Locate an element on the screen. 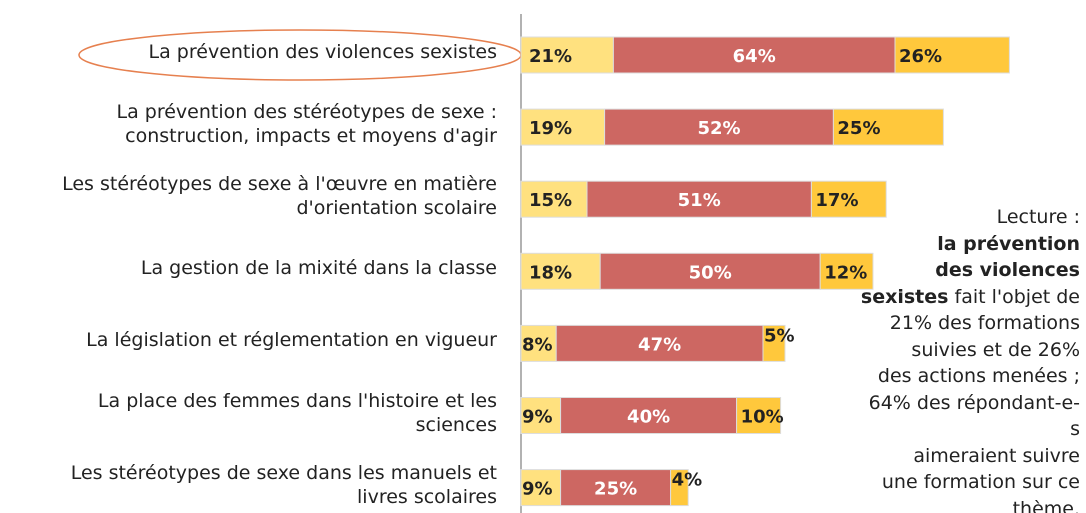 This screenshot has height=513, width=1086. value-label: 5% is located at coordinates (779, 335).